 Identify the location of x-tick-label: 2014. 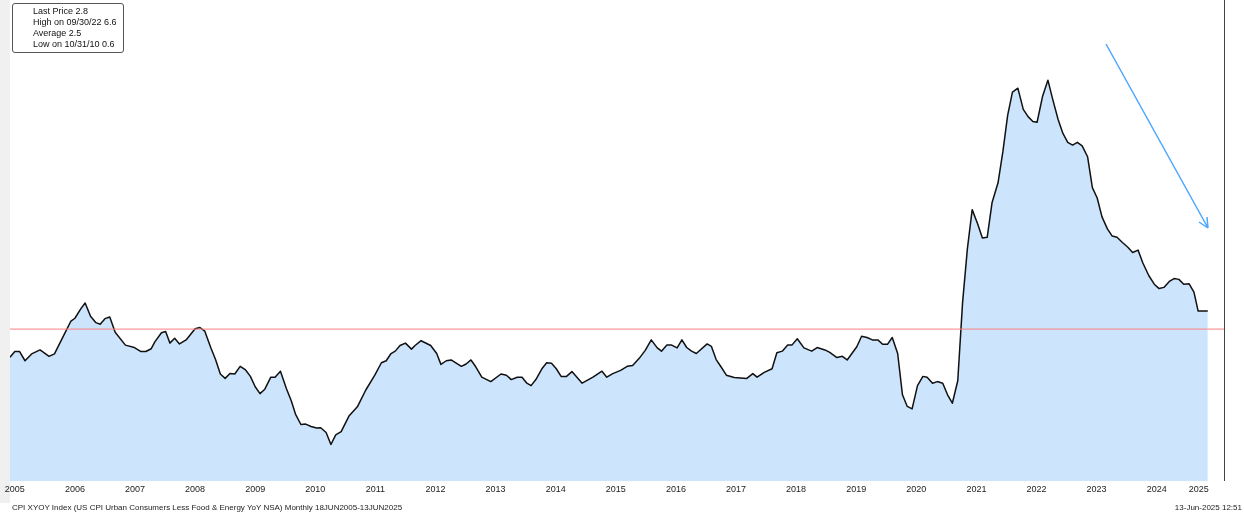
(555, 488).